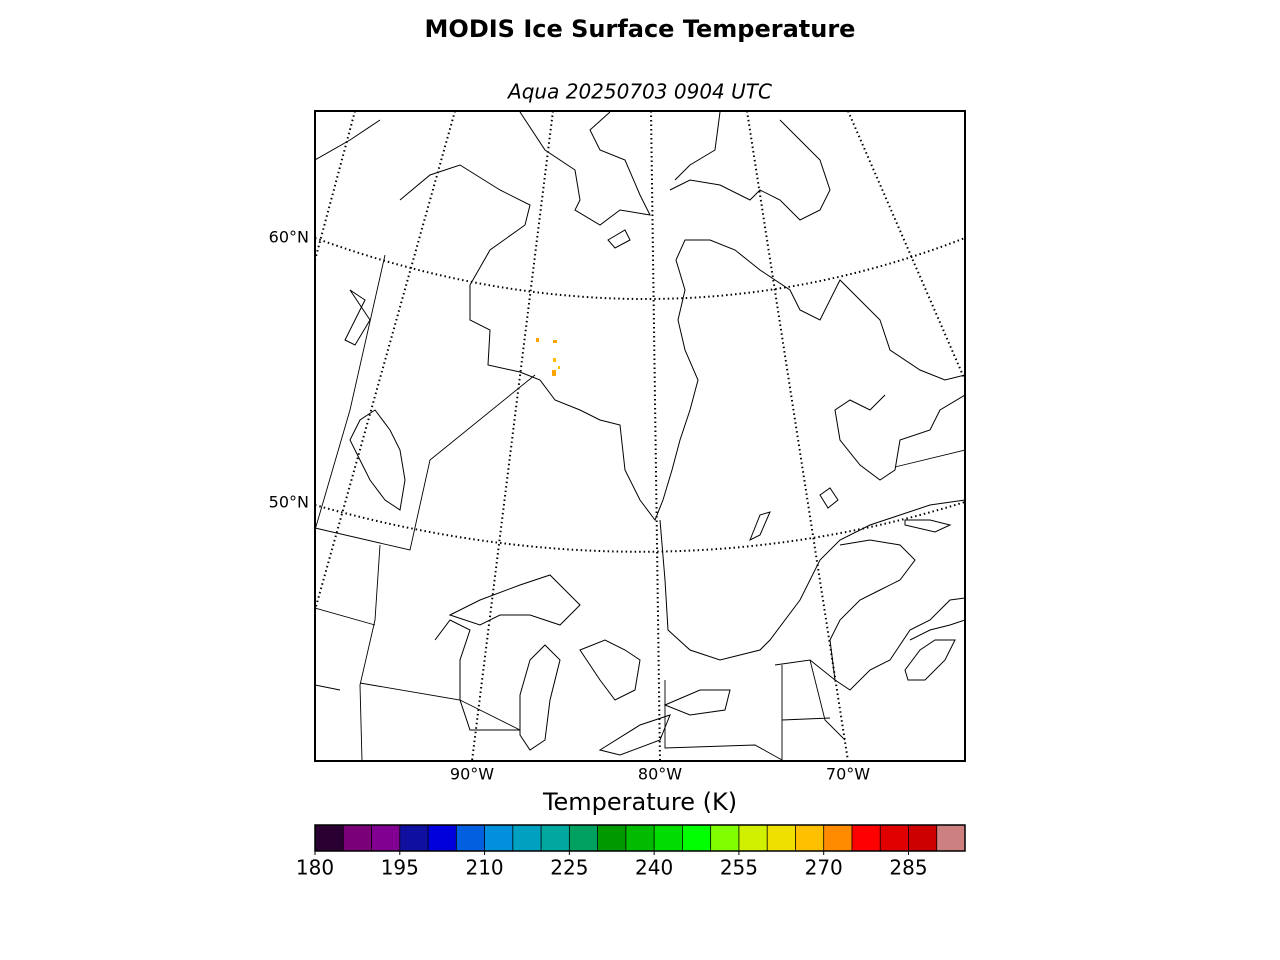  I want to click on colorbar-frame, so click(640, 838).